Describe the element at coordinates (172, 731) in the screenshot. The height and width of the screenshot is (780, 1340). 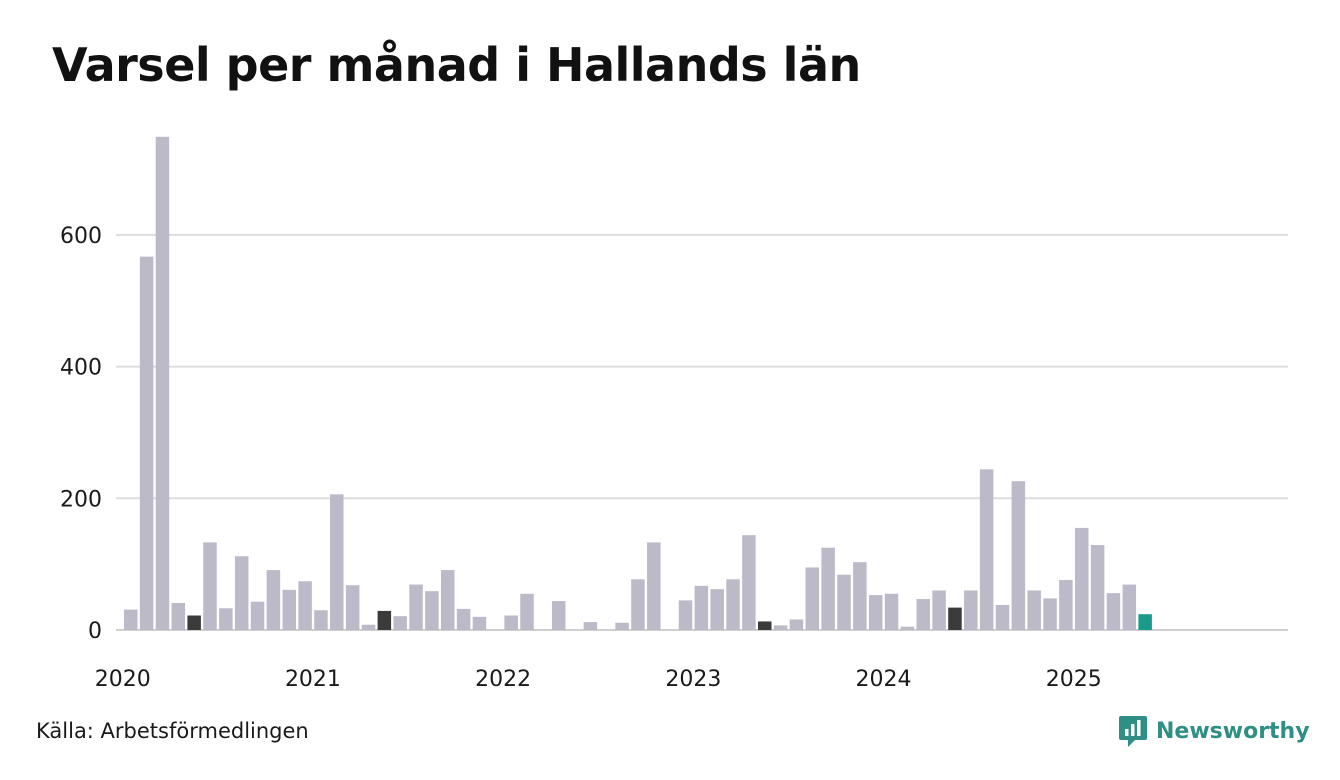
I see `source-note: Källa: Arbetsförmedlingen` at that location.